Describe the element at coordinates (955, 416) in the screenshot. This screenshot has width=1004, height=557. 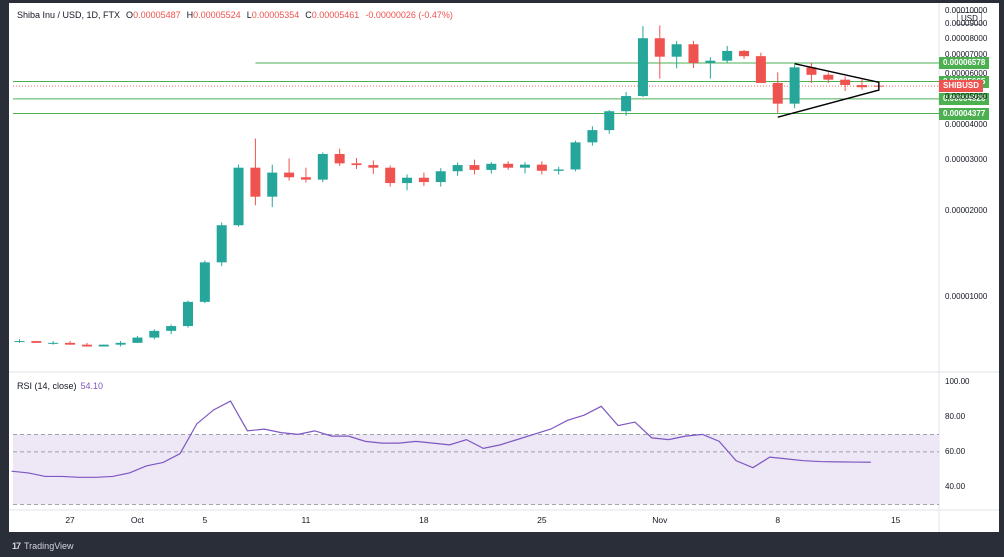
I see `rsi-axis-label: 80.00` at that location.